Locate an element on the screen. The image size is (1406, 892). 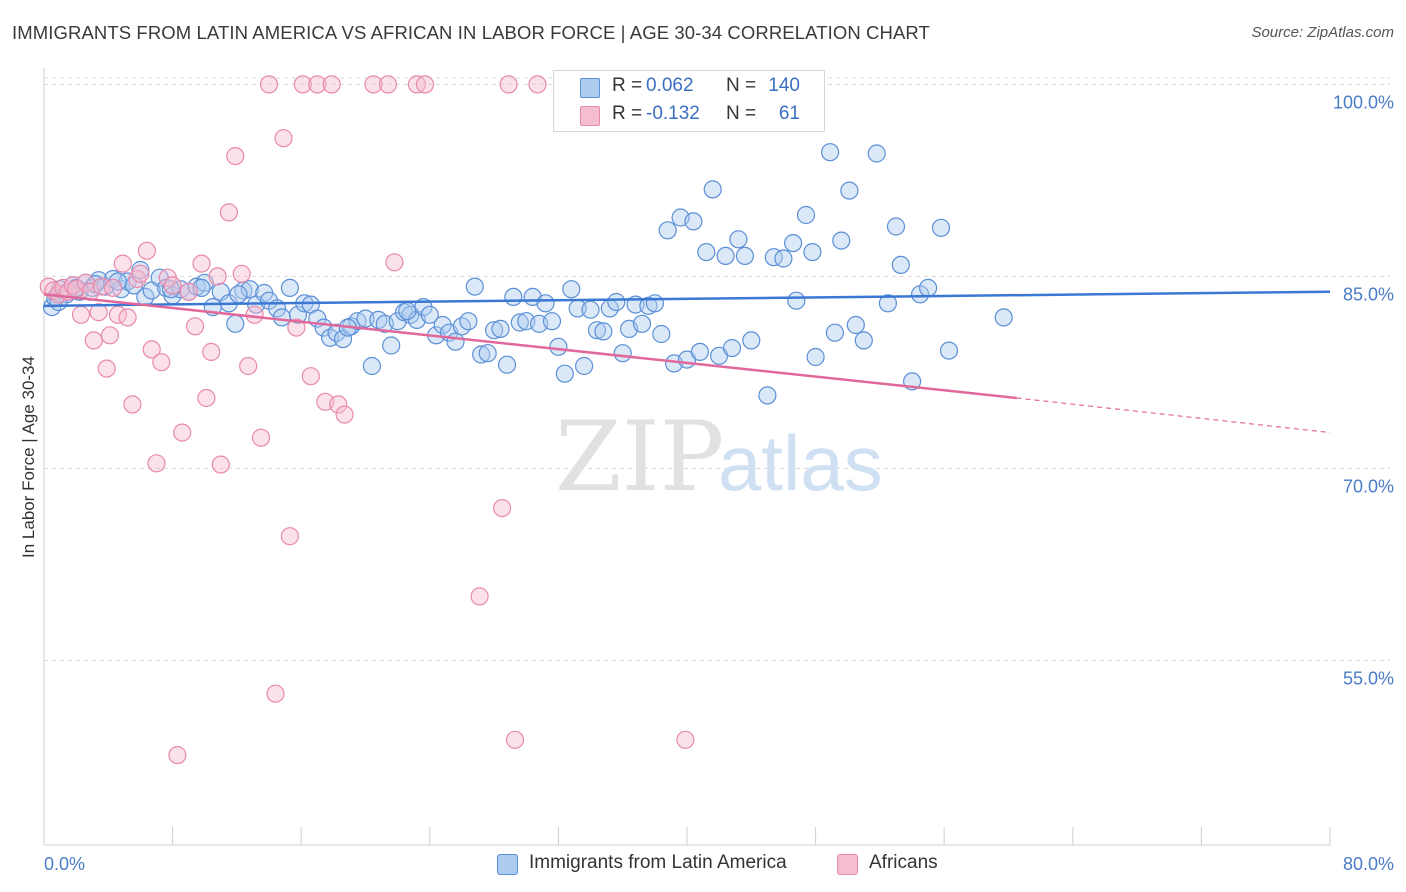
legend-row-latin-america: R = 0.062 N = 140 is located at coordinates (689, 87).